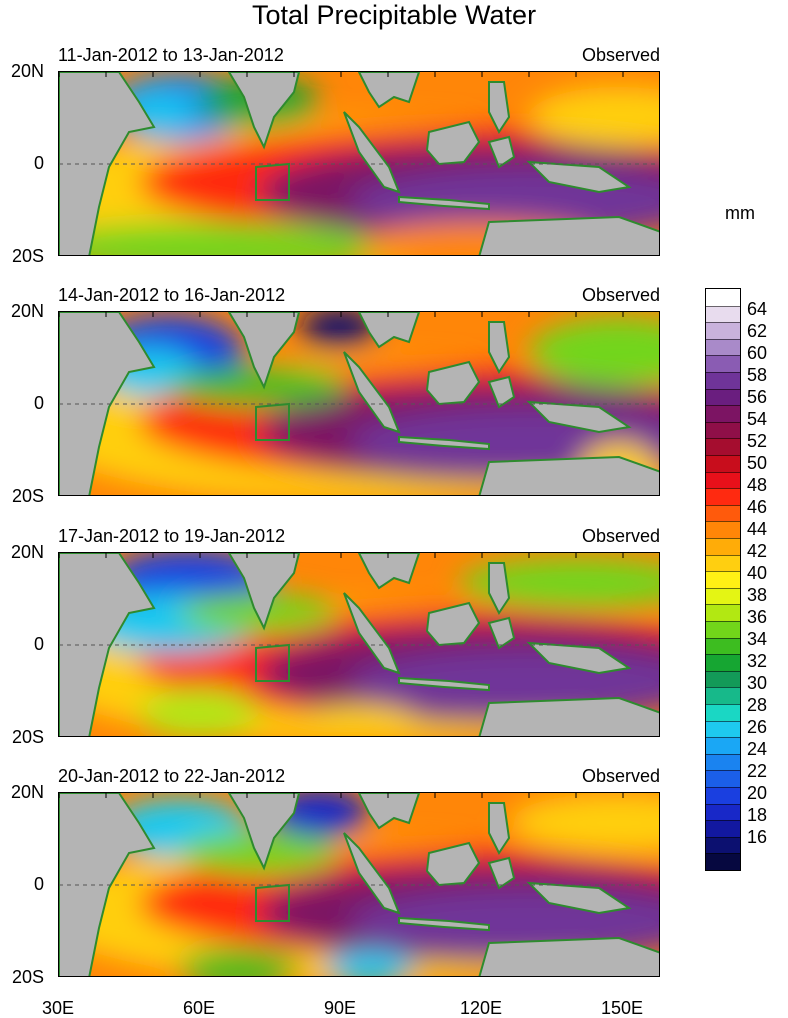 The width and height of the screenshot is (788, 1018). Describe the element at coordinates (757, 749) in the screenshot. I see `colorbar-label: 24` at that location.